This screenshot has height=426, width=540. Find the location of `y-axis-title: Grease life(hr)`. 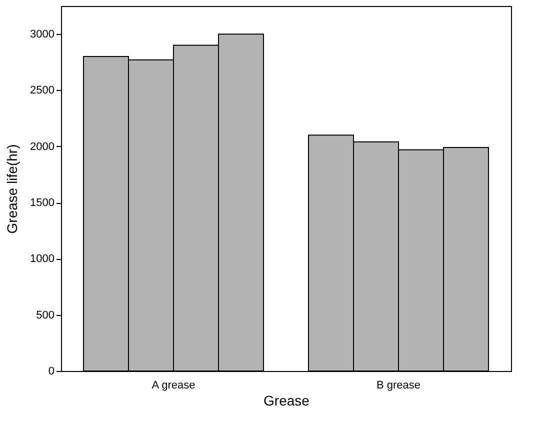

y-axis-title: Grease life(hr) is located at coordinates (12, 189).